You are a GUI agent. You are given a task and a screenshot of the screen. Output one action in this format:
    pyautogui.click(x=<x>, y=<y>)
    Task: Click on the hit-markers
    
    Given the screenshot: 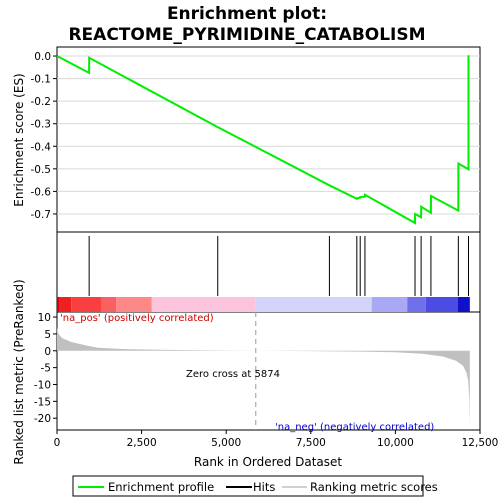 What is the action you would take?
    pyautogui.click(x=278, y=266)
    